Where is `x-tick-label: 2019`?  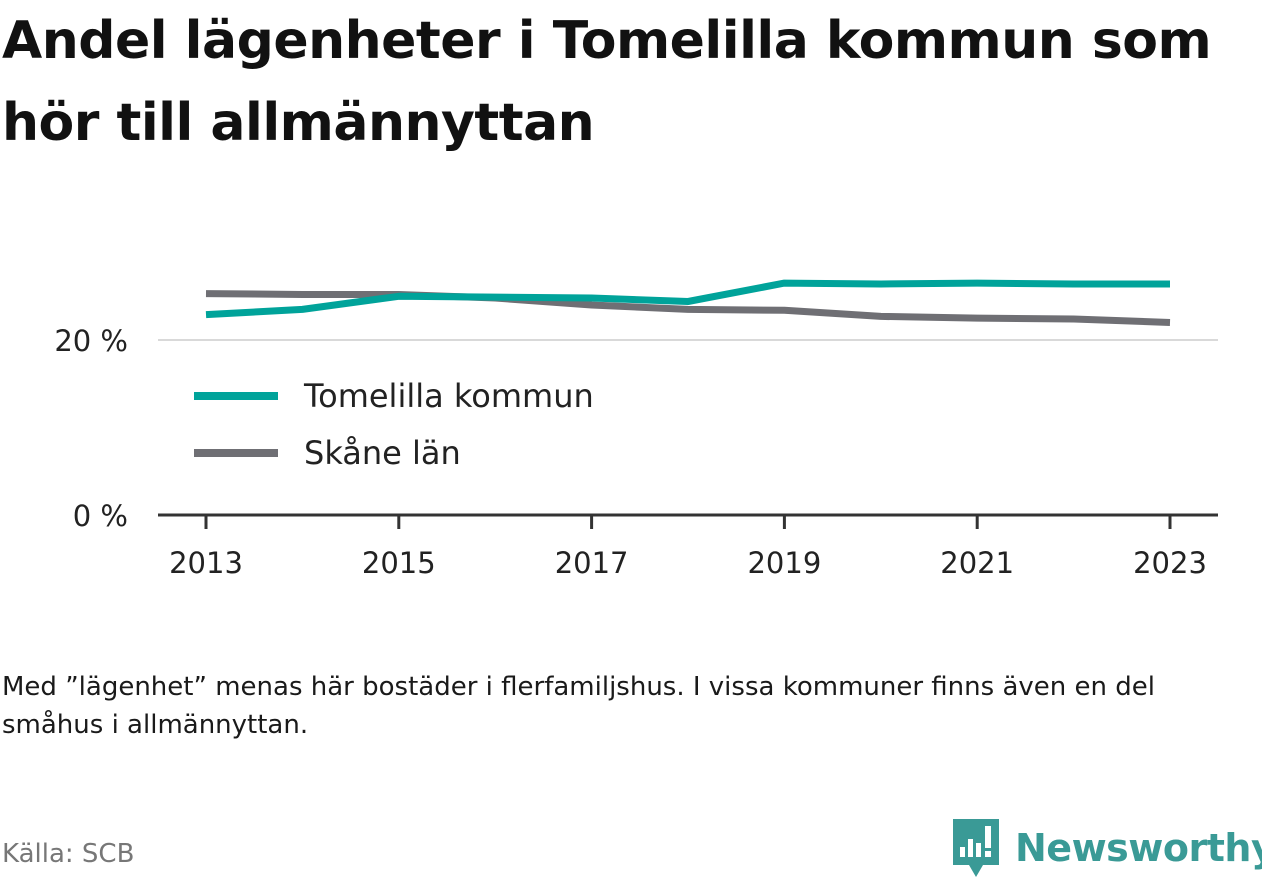
x-tick-label: 2019 is located at coordinates (784, 563).